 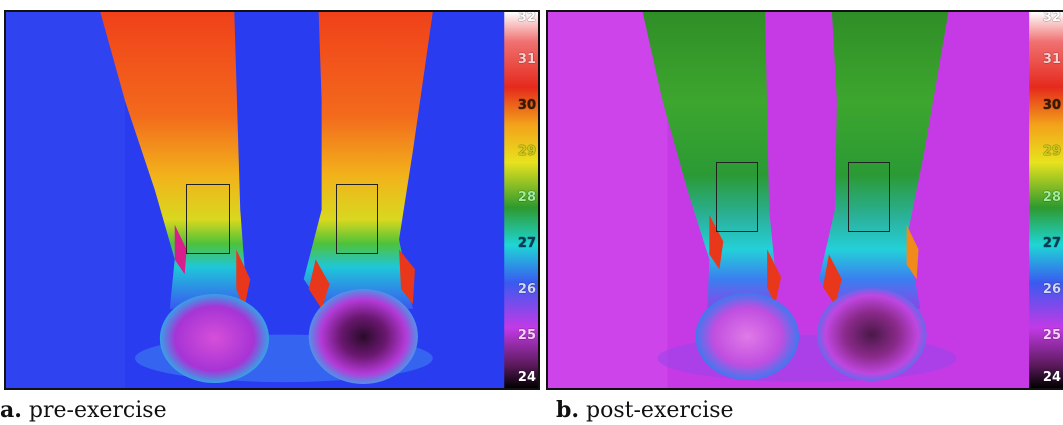 I want to click on caption-letter: b., so click(x=568, y=410).